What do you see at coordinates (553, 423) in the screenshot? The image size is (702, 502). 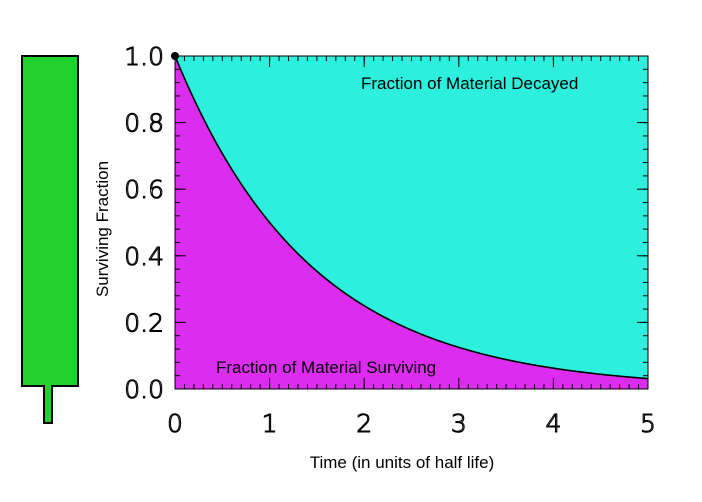 I see `x-tick-label: 4` at bounding box center [553, 423].